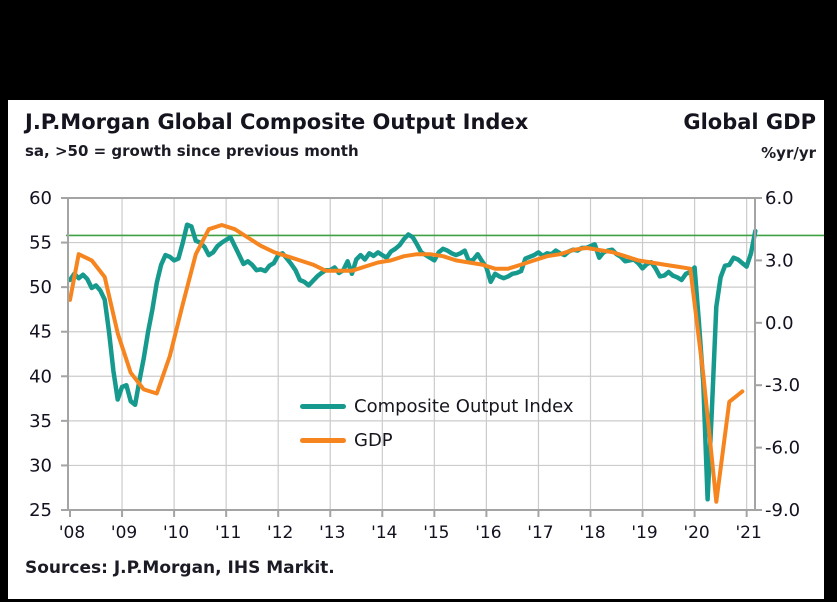 The image size is (837, 602). I want to click on chart-title: J.P.Morgan Global Composite Output Index, so click(277, 122).